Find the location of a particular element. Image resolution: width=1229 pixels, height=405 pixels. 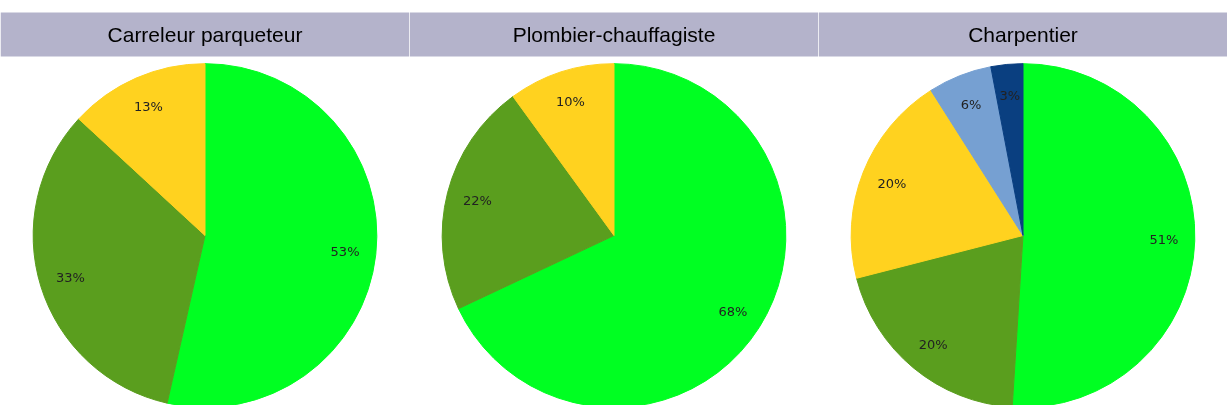

data-label: 13% is located at coordinates (148, 106).